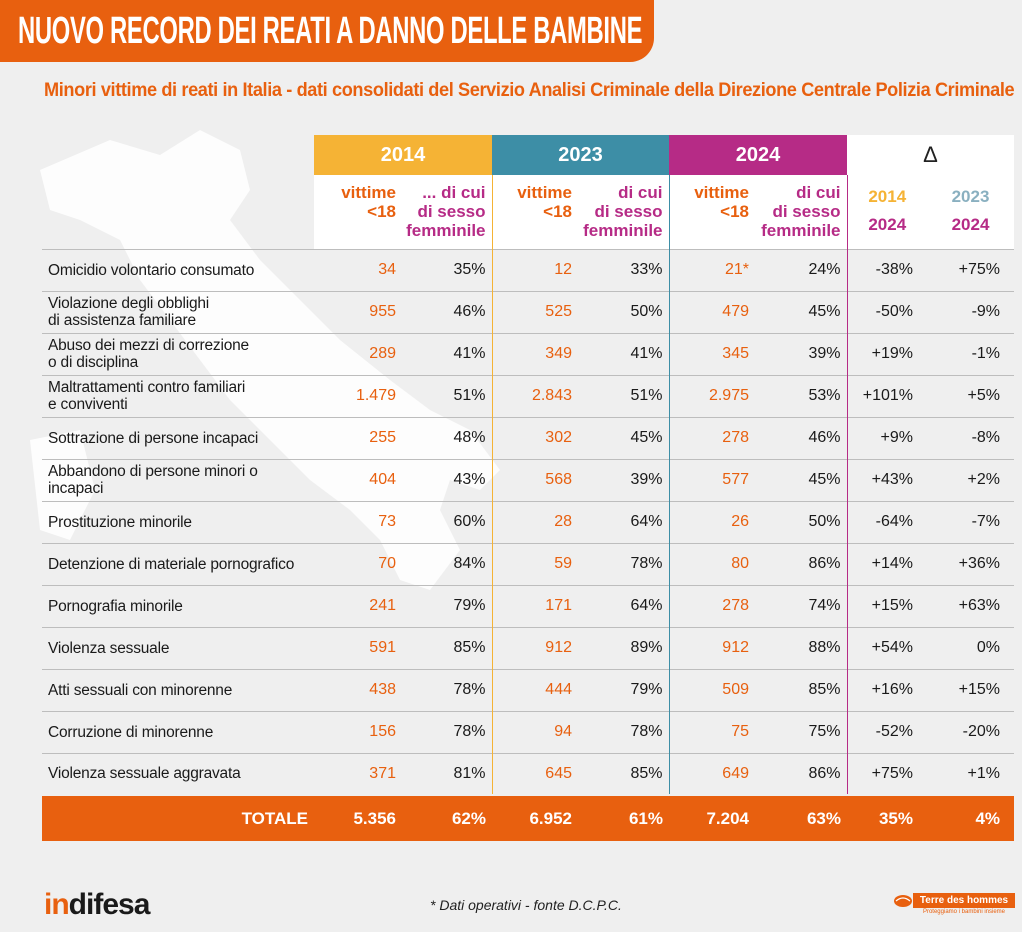  Describe the element at coordinates (447, 269) in the screenshot. I see `cell-2014-female: 35%` at that location.